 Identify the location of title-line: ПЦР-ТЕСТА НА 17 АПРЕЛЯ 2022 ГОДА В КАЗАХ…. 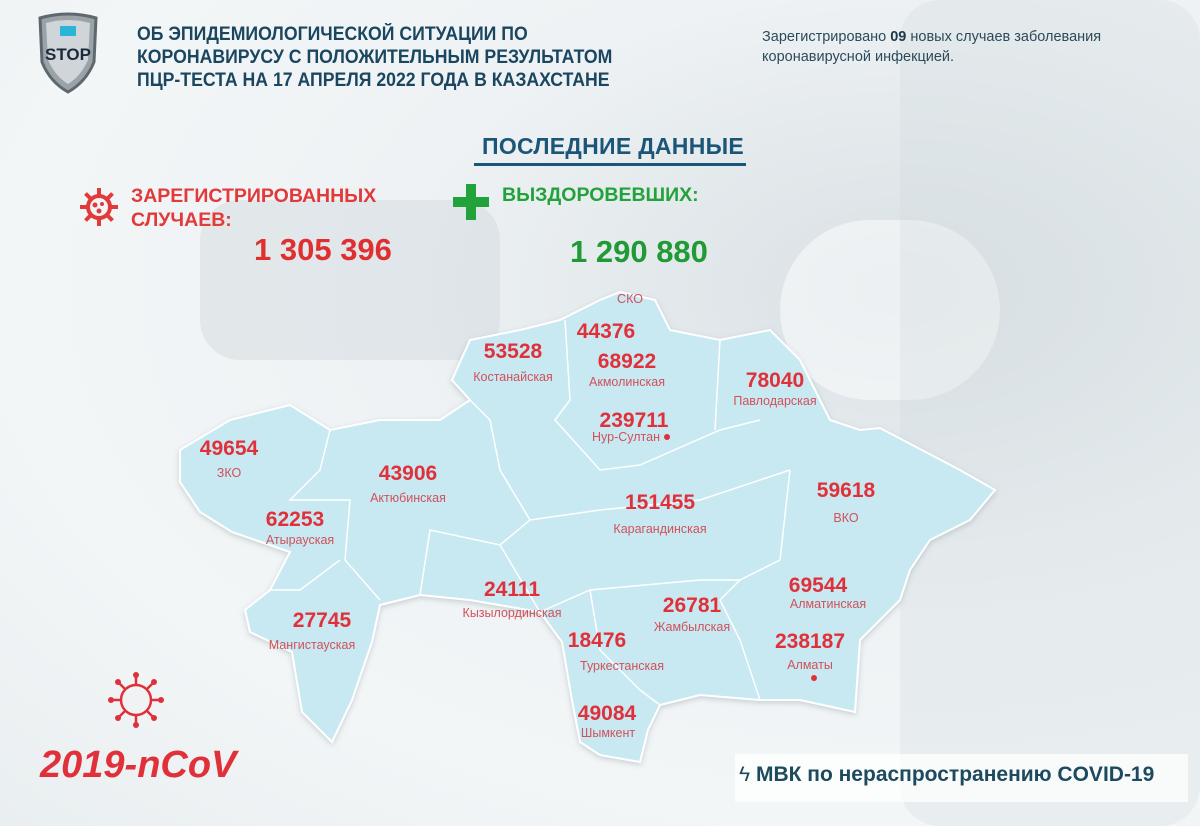
(373, 80).